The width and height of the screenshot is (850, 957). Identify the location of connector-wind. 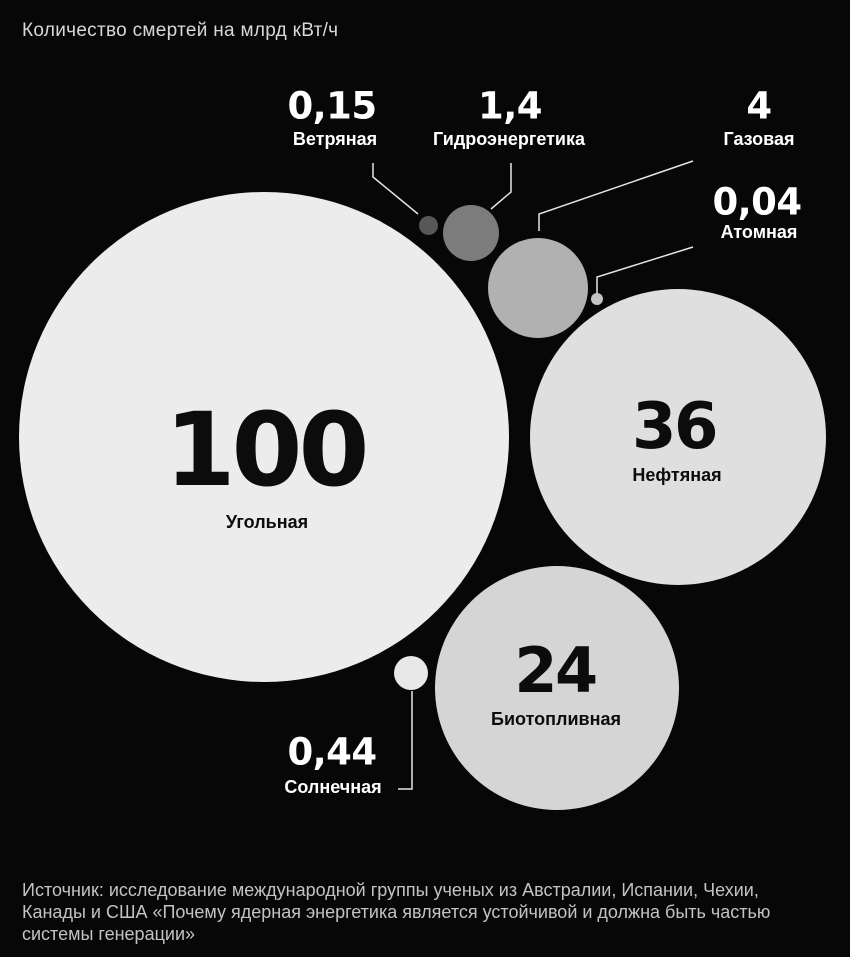
(395, 189).